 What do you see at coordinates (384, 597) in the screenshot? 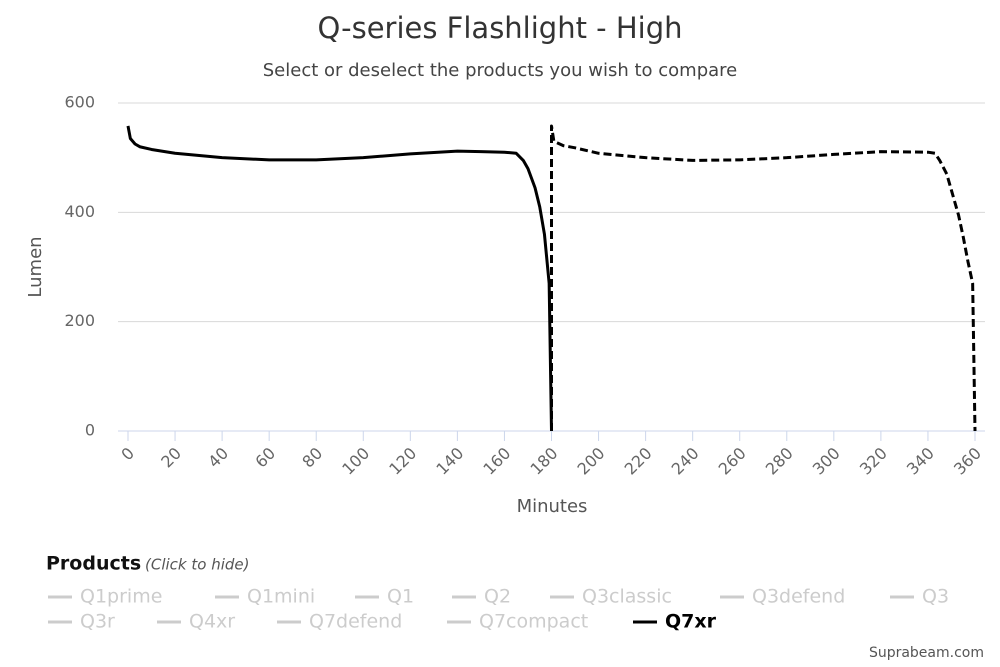
I see `legend-item: Q1` at bounding box center [384, 597].